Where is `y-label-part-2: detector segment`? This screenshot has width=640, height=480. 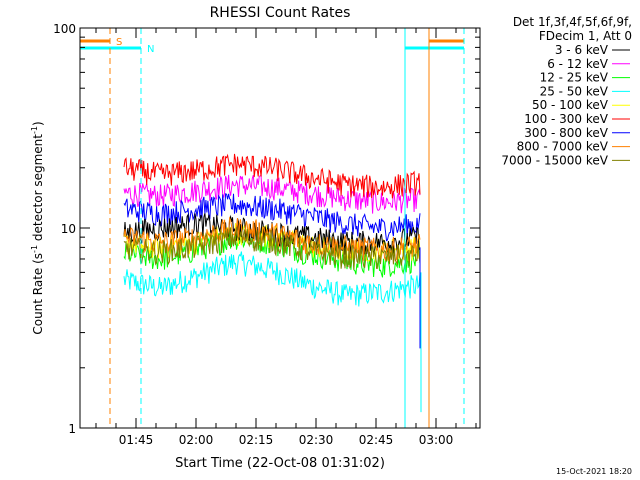 y-label-part-2: detector segment is located at coordinates (38, 189).